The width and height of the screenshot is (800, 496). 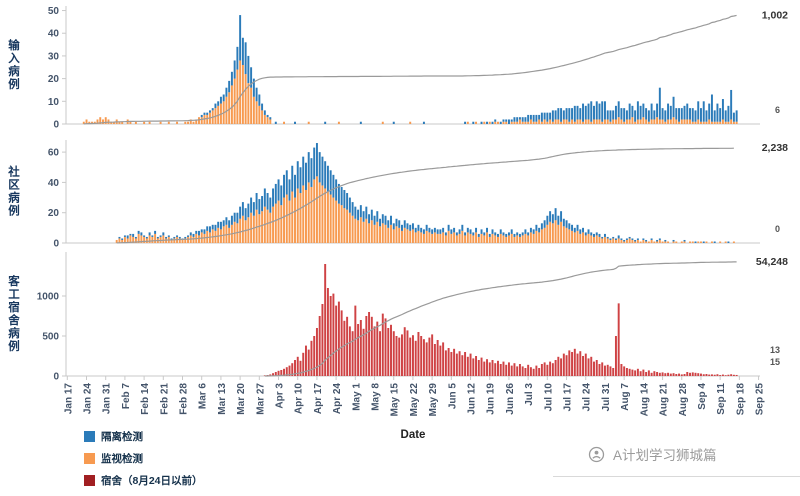 What do you see at coordinates (625, 397) in the screenshot?
I see `x-tick-label: Aug 7` at bounding box center [625, 397].